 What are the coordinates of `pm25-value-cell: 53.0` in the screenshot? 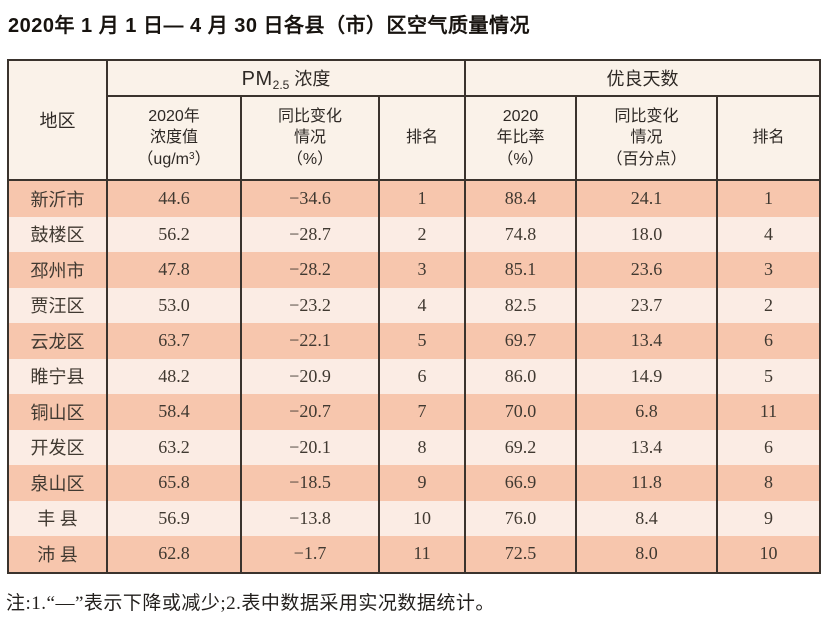 It's located at (174, 305).